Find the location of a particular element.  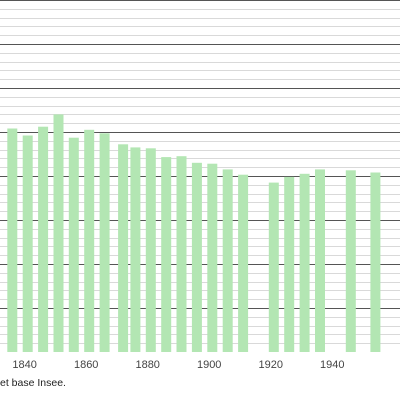

x-tick-label-1840: 1840 is located at coordinates (24, 365).